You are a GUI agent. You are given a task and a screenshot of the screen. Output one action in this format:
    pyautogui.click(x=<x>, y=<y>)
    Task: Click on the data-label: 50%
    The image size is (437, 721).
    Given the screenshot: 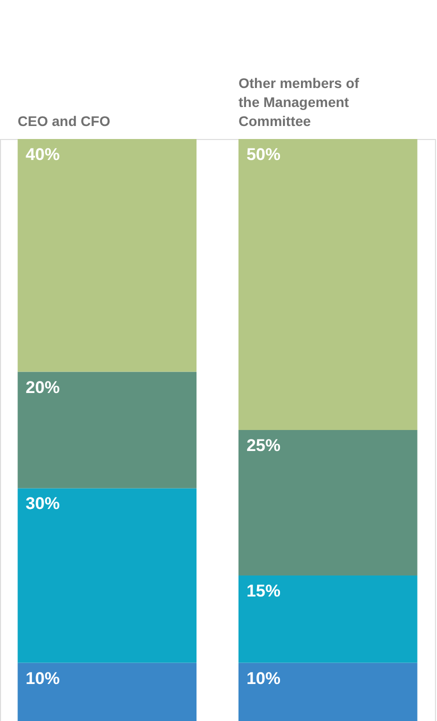 What is the action you would take?
    pyautogui.click(x=263, y=154)
    